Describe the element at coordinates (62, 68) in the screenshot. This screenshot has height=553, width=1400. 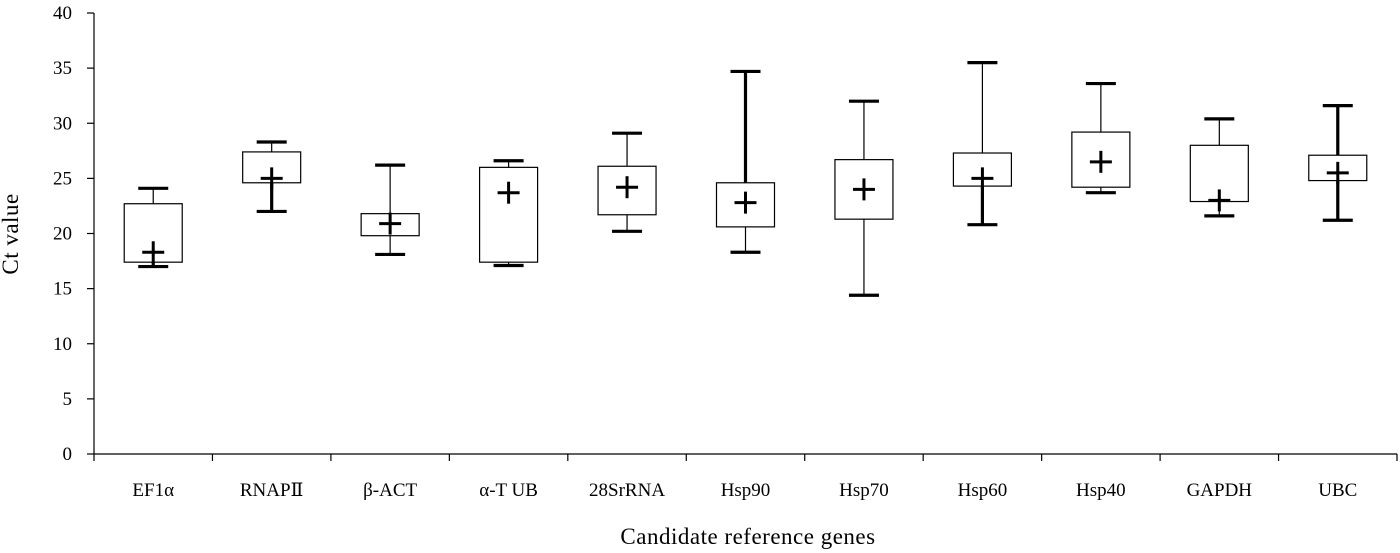
I see `y-tick-label: 35` at that location.